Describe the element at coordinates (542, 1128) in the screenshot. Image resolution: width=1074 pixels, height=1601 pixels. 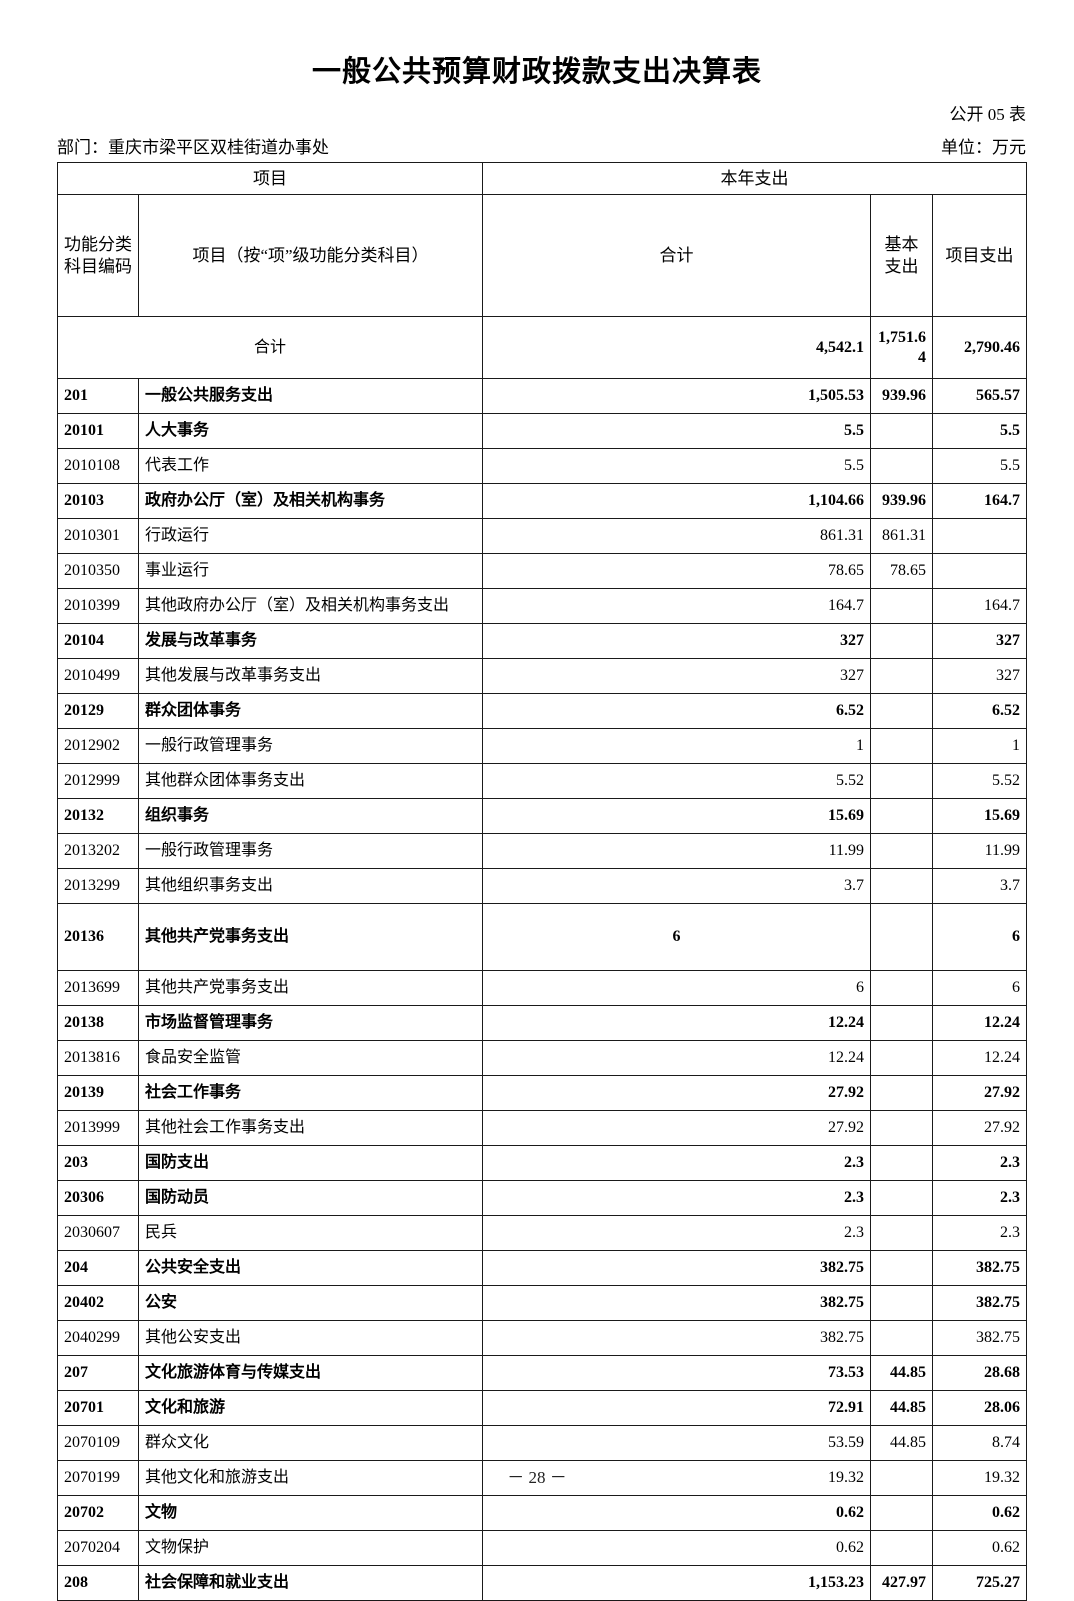
I see `table-row: 2013999 其他社会工作事务支出 27.92 27.92` at that location.